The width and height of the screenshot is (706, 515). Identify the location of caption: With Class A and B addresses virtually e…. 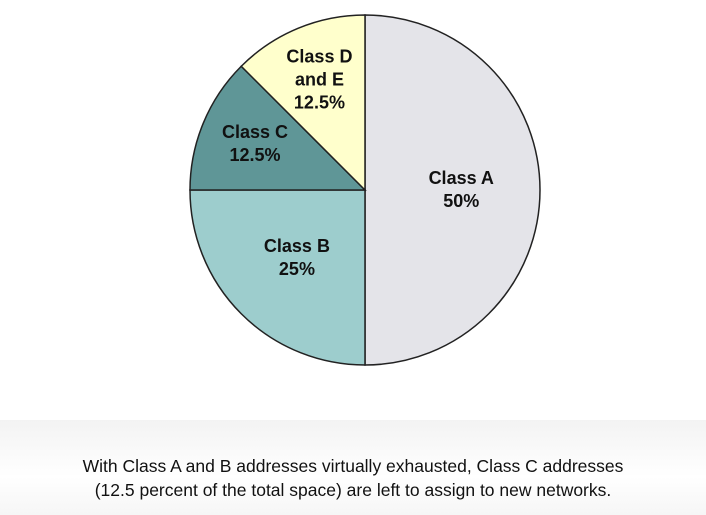
(353, 478).